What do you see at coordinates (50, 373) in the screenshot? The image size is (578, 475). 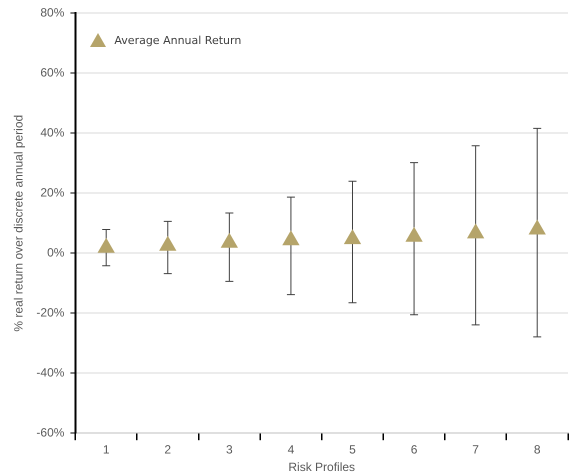 I see `y-tick-label: -40%` at bounding box center [50, 373].